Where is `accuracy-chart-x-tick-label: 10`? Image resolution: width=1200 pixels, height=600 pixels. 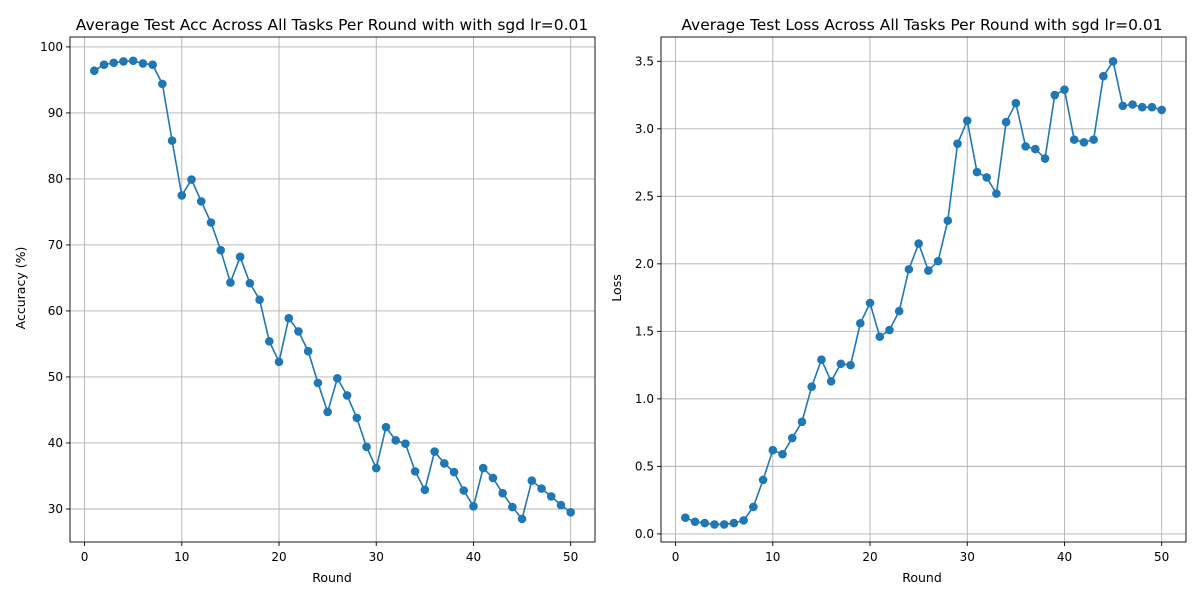 accuracy-chart-x-tick-label: 10 is located at coordinates (181, 557).